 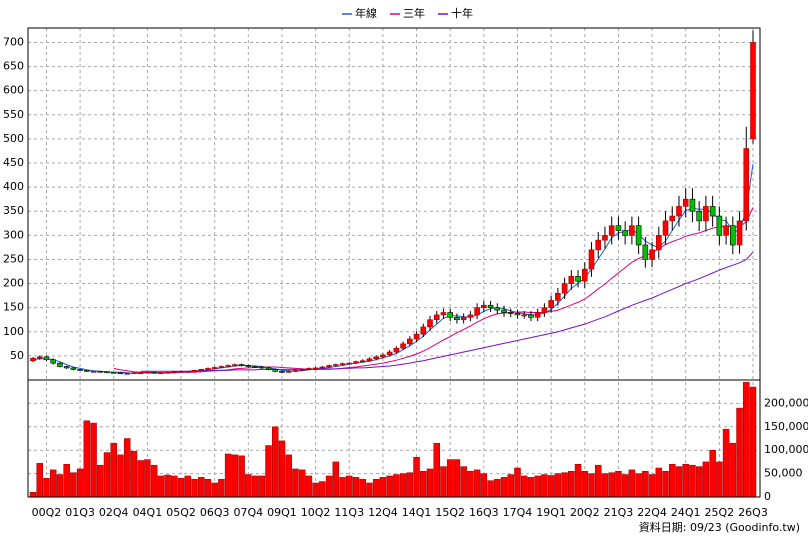 What do you see at coordinates (720, 512) in the screenshot?
I see `x-tick-label: 25Q2` at bounding box center [720, 512].